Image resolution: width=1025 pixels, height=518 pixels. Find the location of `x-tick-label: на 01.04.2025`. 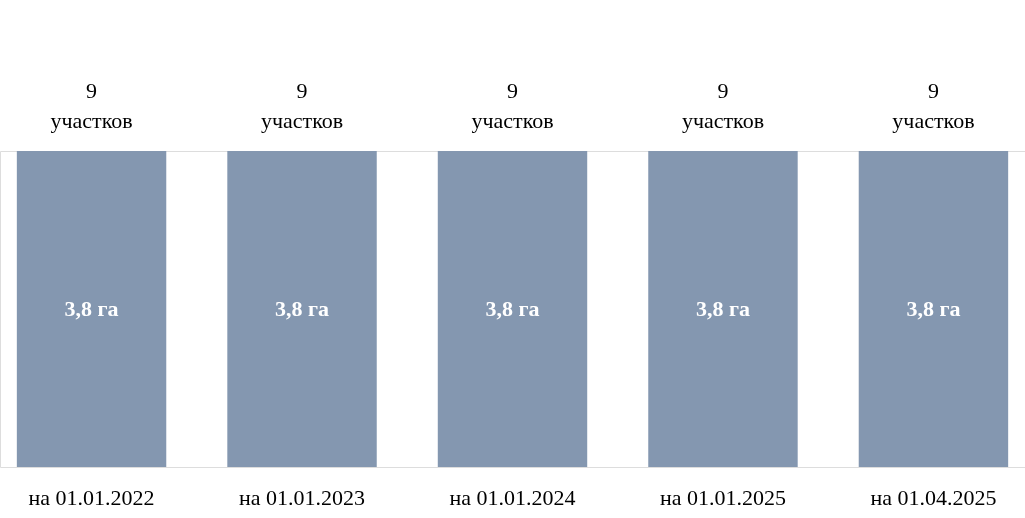

x-tick-label: на 01.04.2025 is located at coordinates (933, 497).